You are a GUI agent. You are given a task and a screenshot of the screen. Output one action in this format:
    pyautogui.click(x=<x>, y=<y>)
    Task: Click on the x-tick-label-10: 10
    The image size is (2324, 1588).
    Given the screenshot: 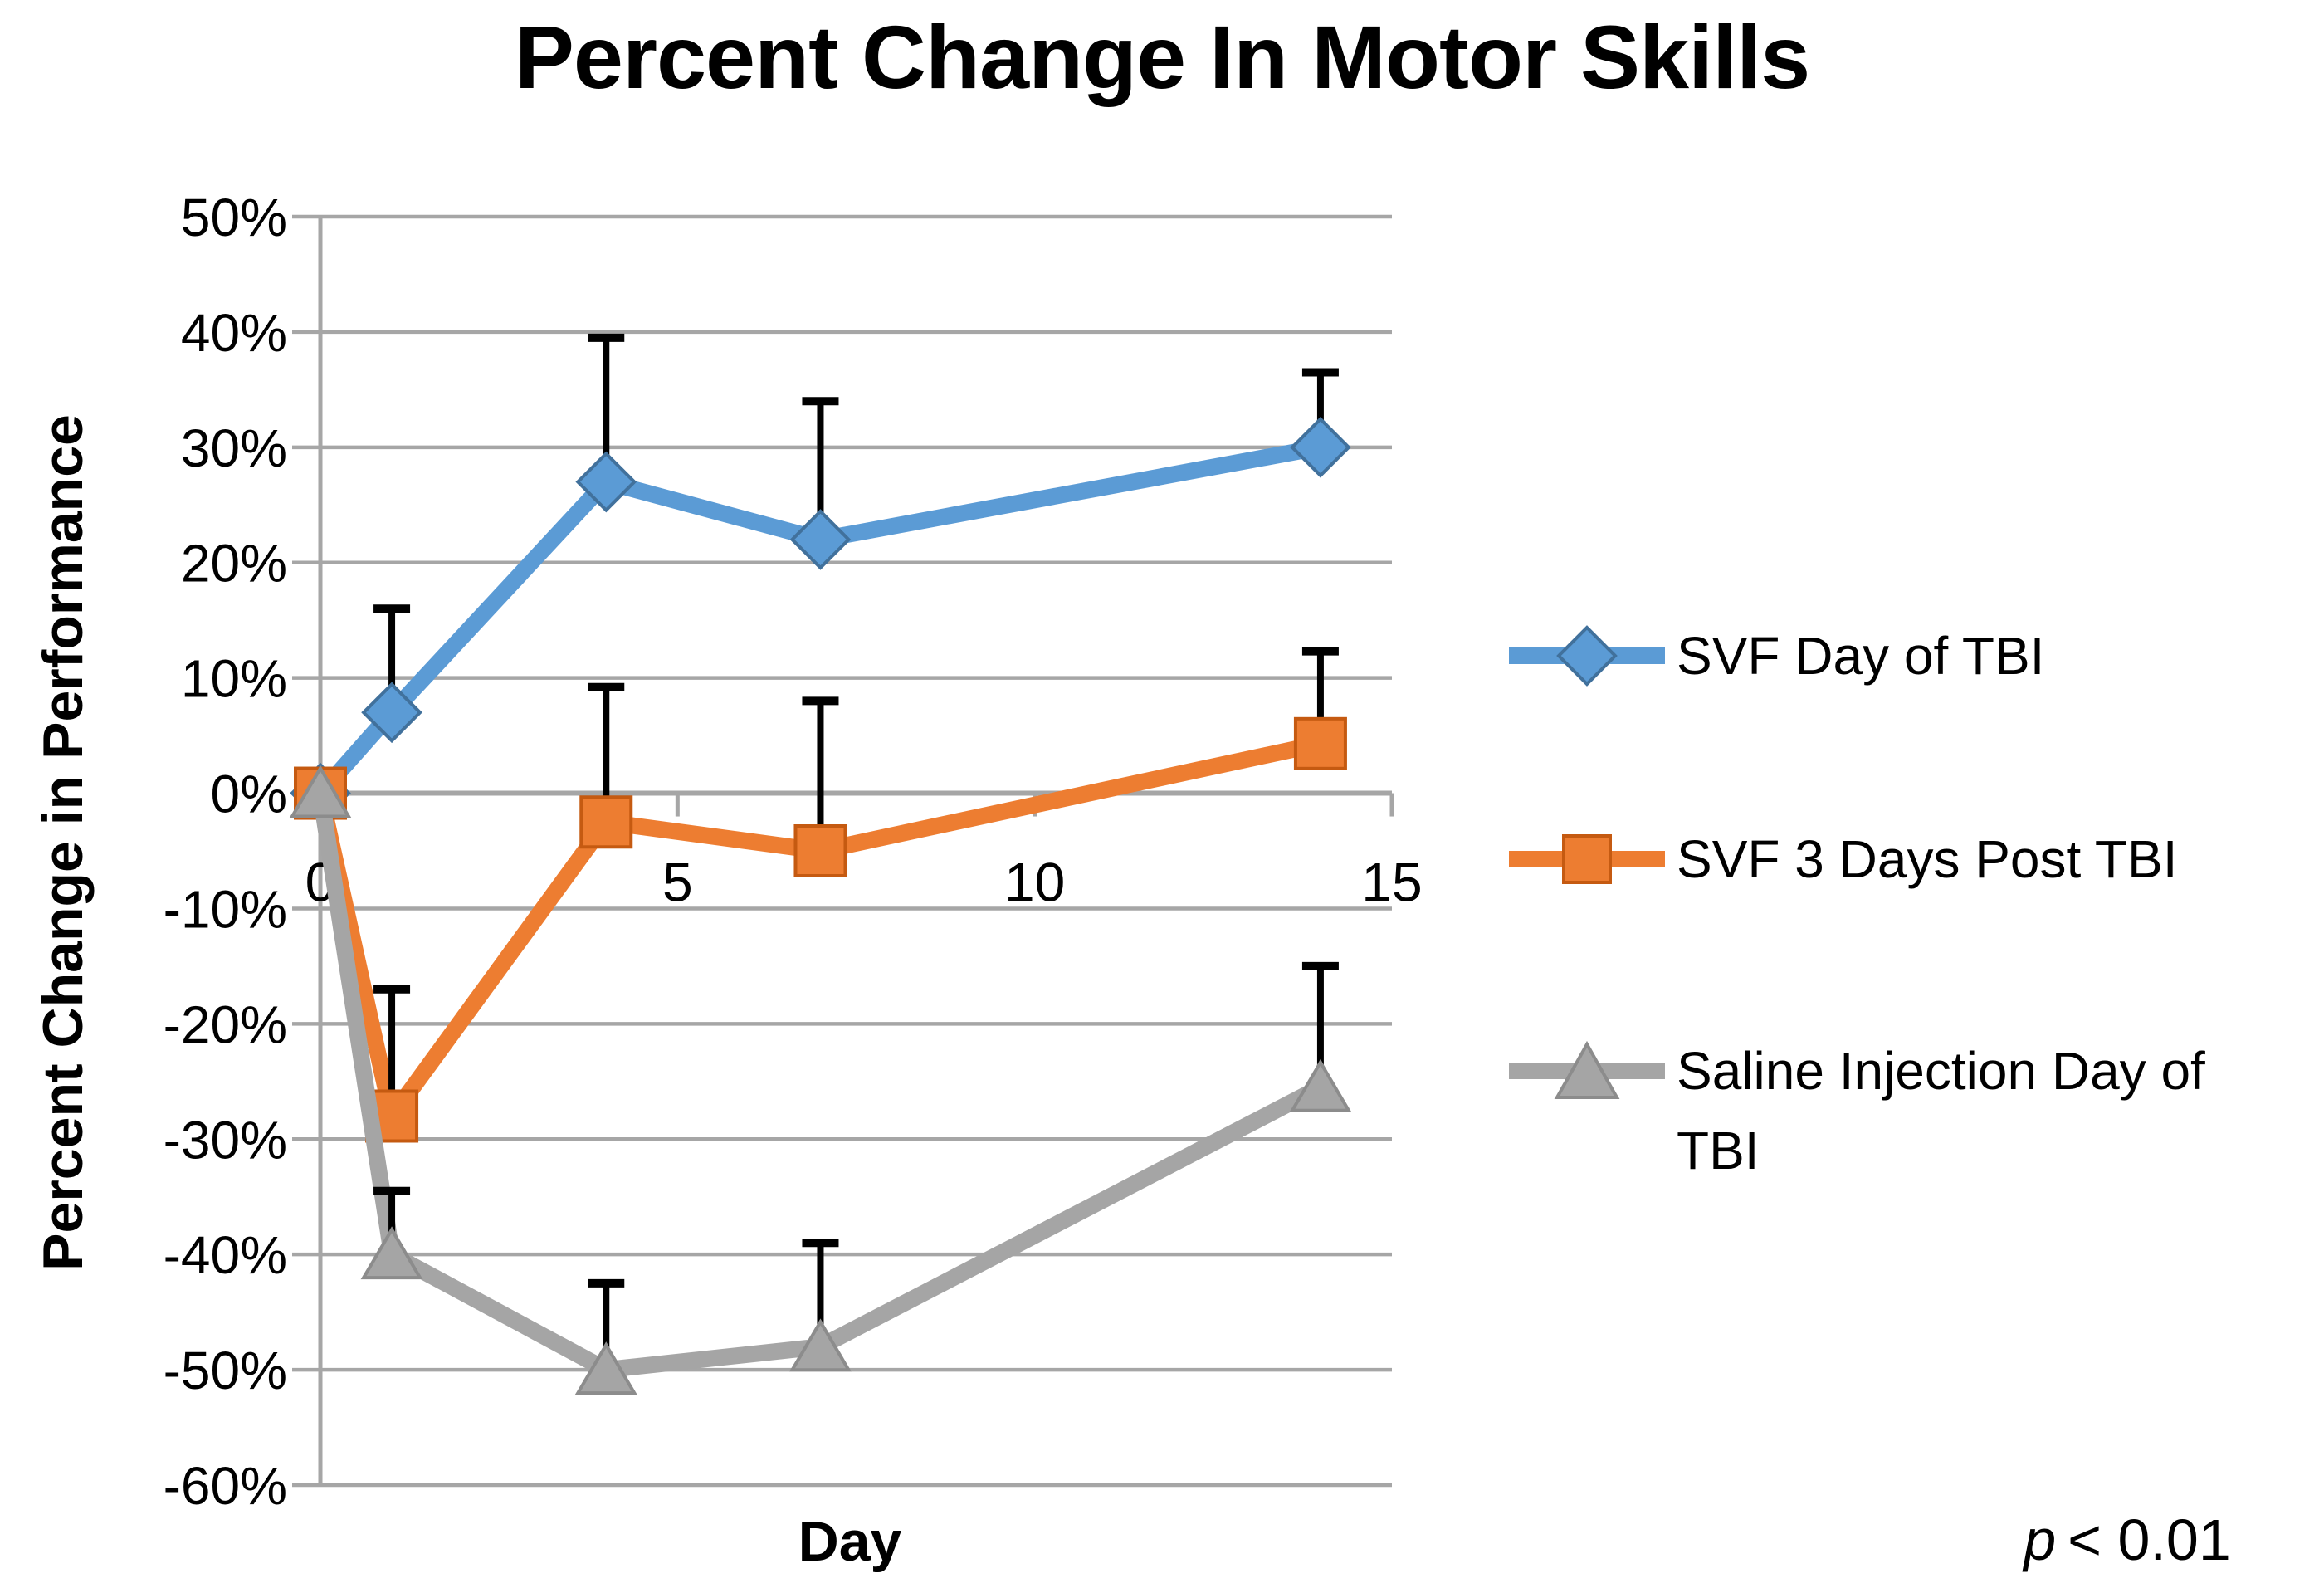 What is the action you would take?
    pyautogui.click(x=1034, y=882)
    